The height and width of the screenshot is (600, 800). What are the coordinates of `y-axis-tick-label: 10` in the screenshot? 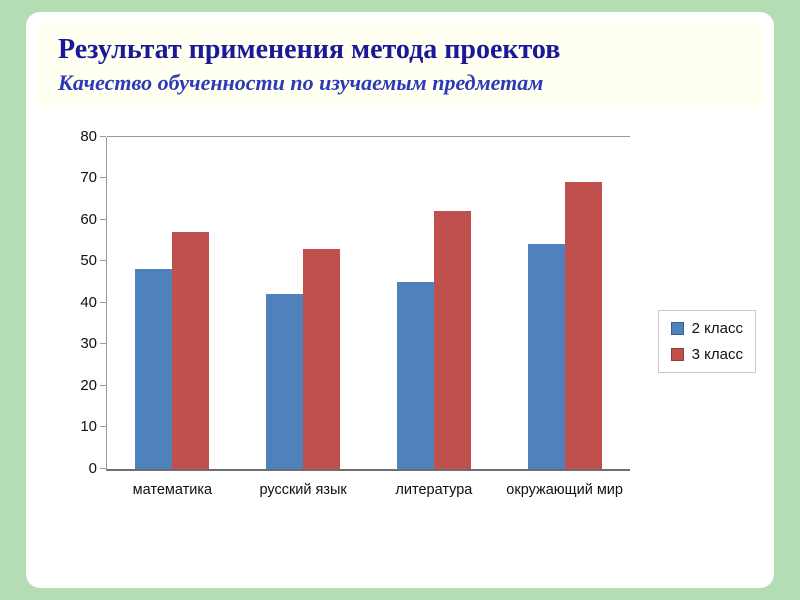 It's located at (88, 427).